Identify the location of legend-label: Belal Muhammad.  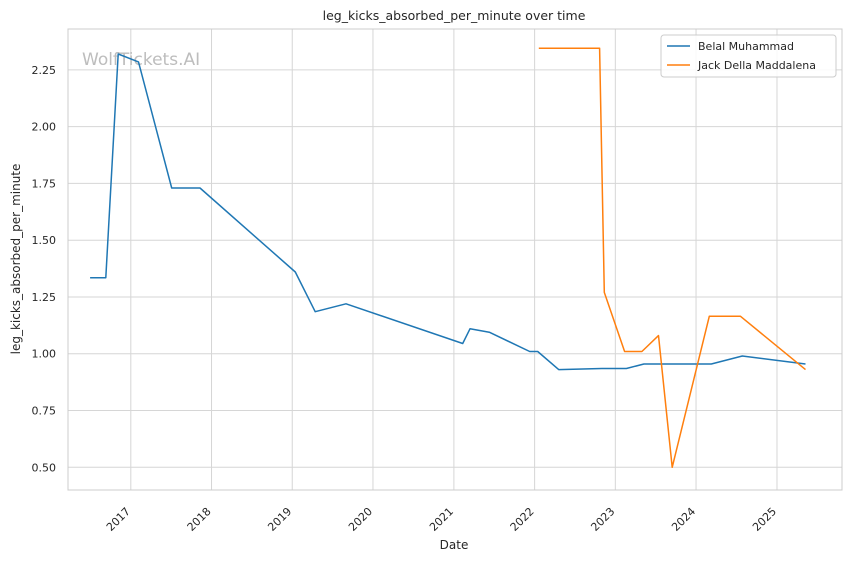
(746, 46).